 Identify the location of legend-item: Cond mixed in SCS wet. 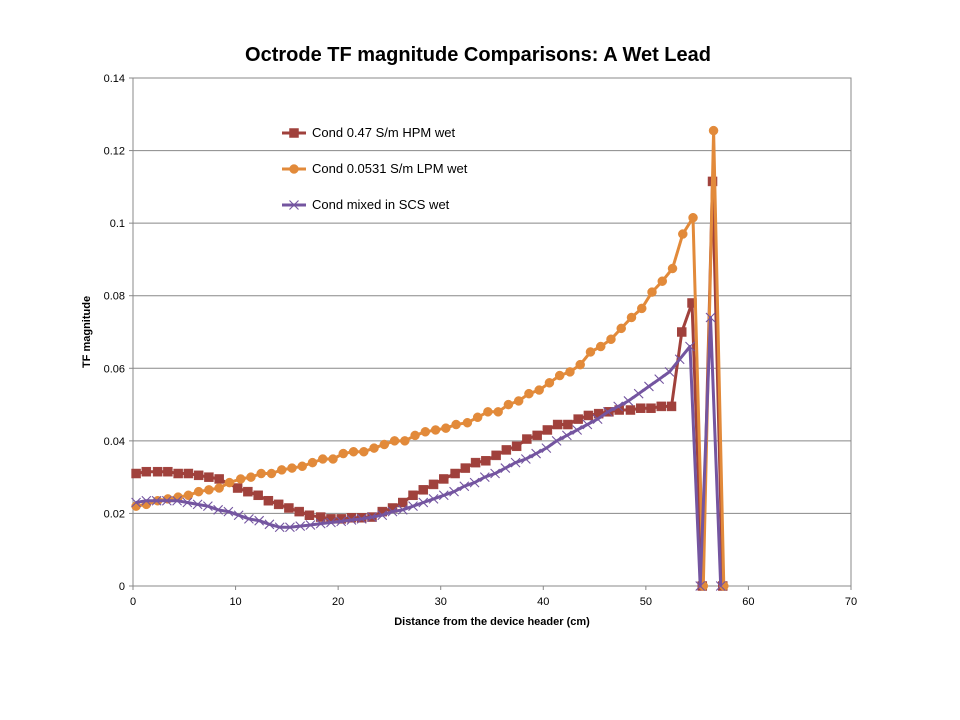
(366, 204).